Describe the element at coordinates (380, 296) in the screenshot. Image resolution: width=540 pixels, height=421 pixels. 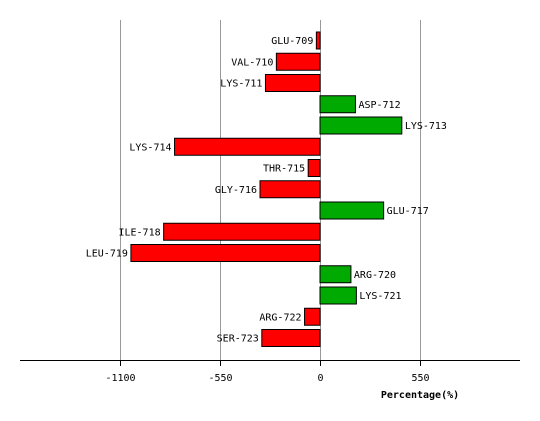
I see `bar-label: LYS-721` at that location.